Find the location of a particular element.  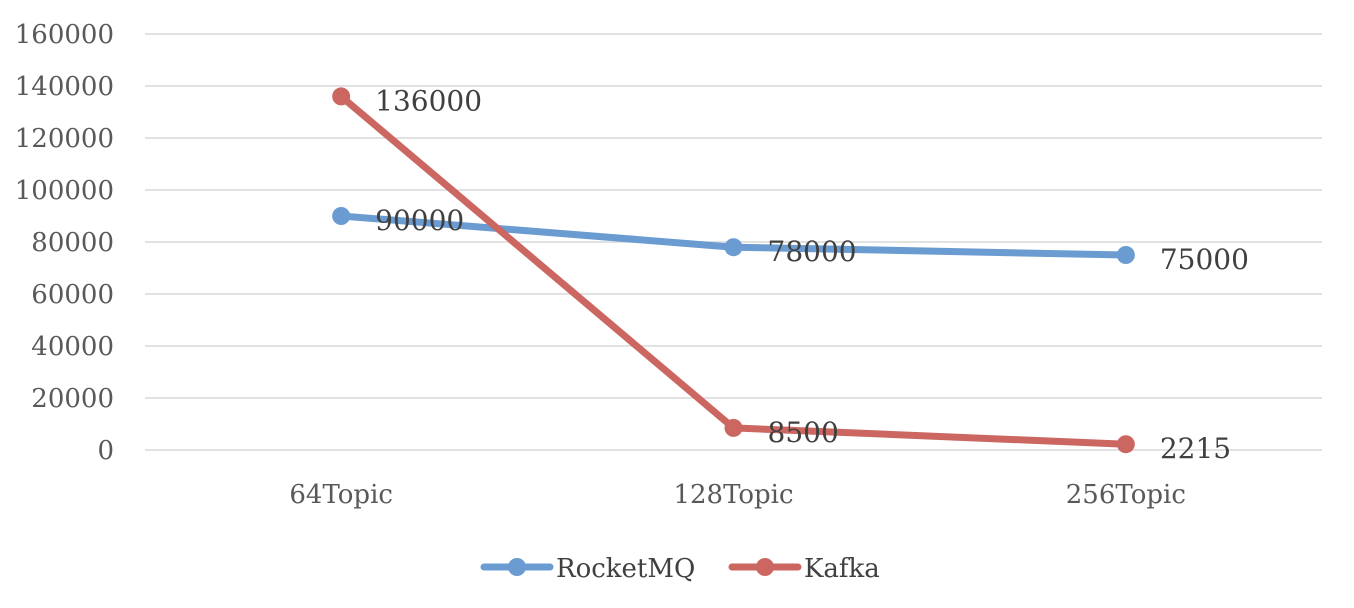

legend-label: Kafka is located at coordinates (842, 569).